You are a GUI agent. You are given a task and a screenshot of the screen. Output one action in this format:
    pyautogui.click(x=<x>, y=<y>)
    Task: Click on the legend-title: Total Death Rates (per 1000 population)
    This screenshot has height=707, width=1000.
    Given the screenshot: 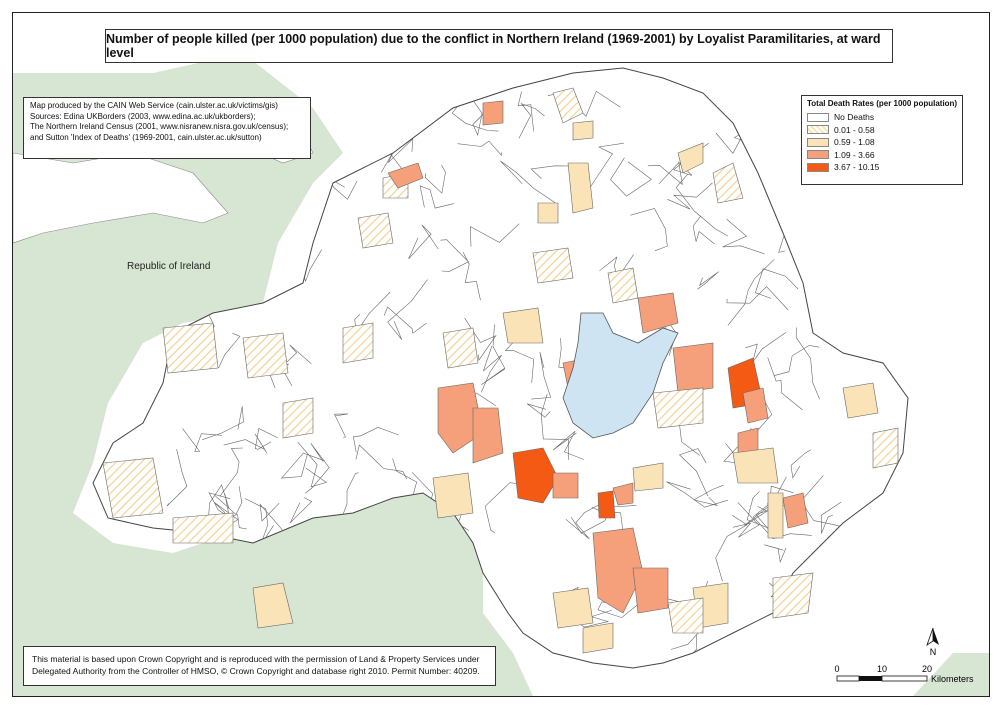 What is the action you would take?
    pyautogui.click(x=882, y=103)
    